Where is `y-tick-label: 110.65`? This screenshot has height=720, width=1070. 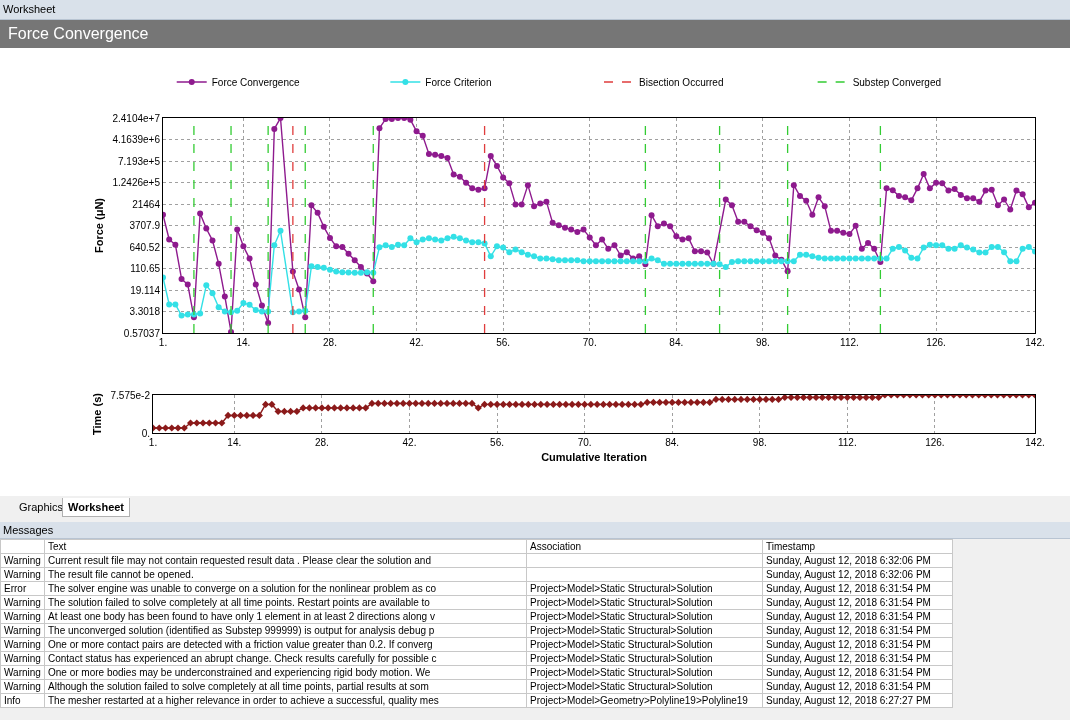 y-tick-label: 110.65 is located at coordinates (145, 268).